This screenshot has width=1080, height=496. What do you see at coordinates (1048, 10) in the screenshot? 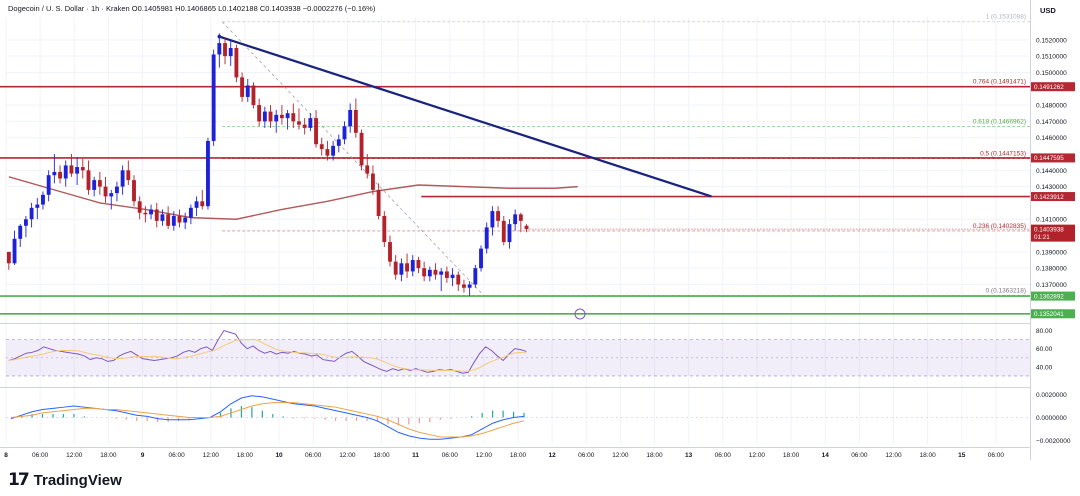
I see `currency-label: USD` at bounding box center [1048, 10].